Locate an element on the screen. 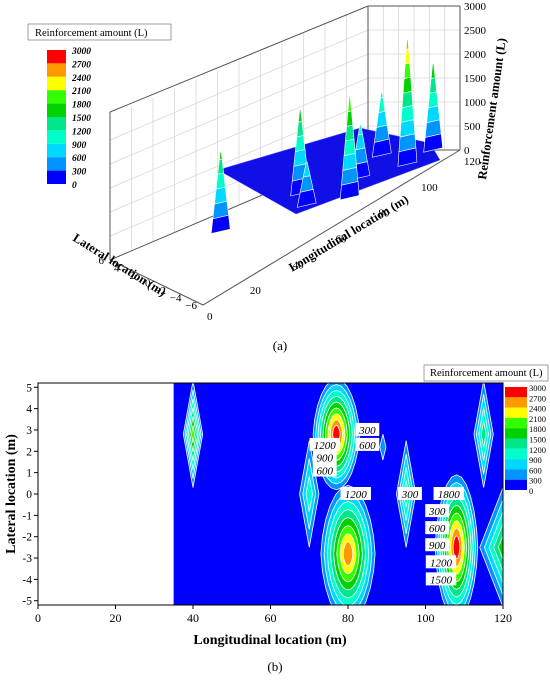  legend-label: 300 is located at coordinates (79, 173).